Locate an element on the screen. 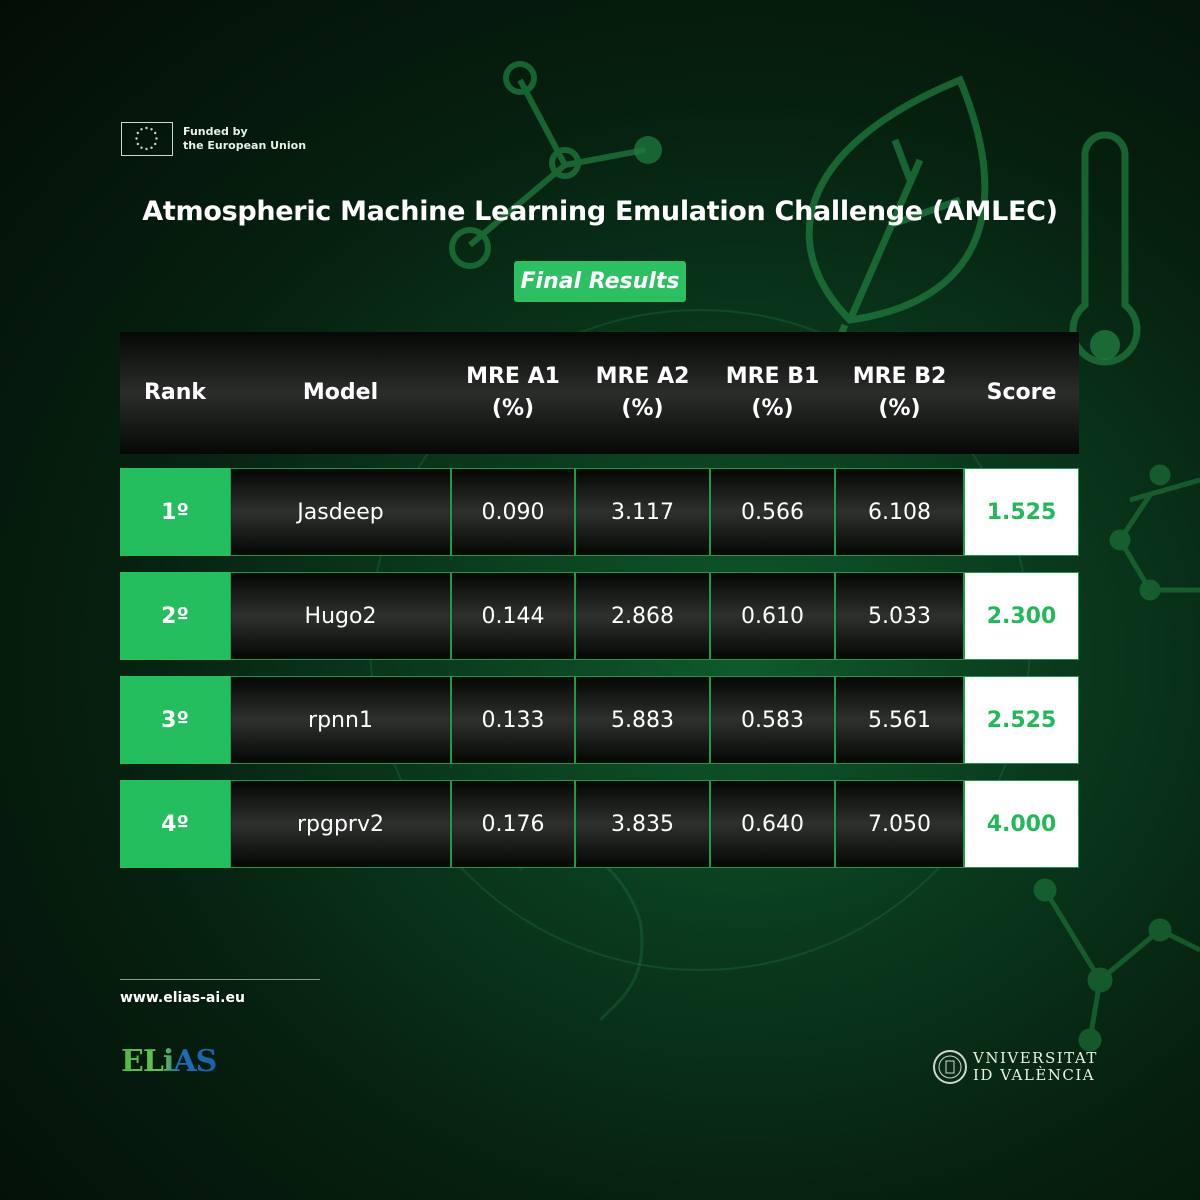  header-score: Score is located at coordinates (1021, 392).